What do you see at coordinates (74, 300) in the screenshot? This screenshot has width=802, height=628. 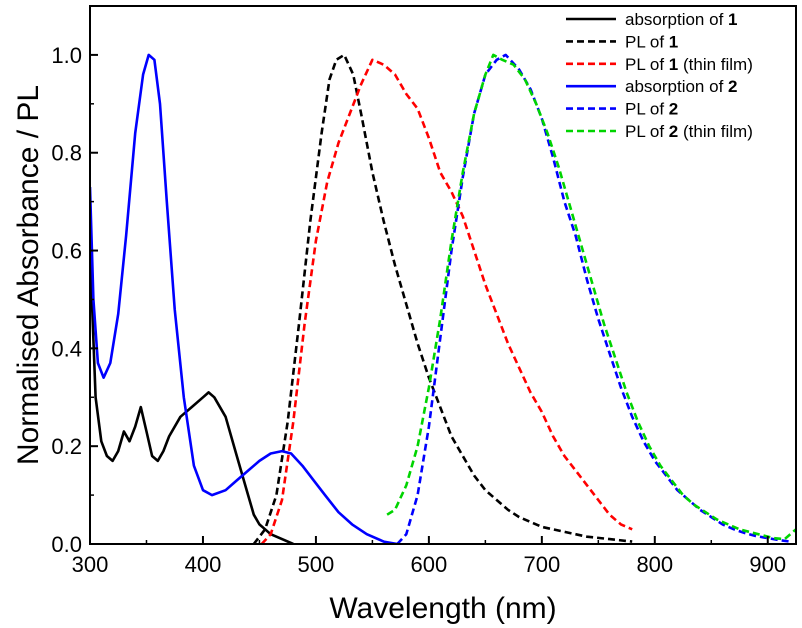 I see `y-axis-ticks: 0.0 0.2 0.4 0.6 0.8 1.0` at bounding box center [74, 300].